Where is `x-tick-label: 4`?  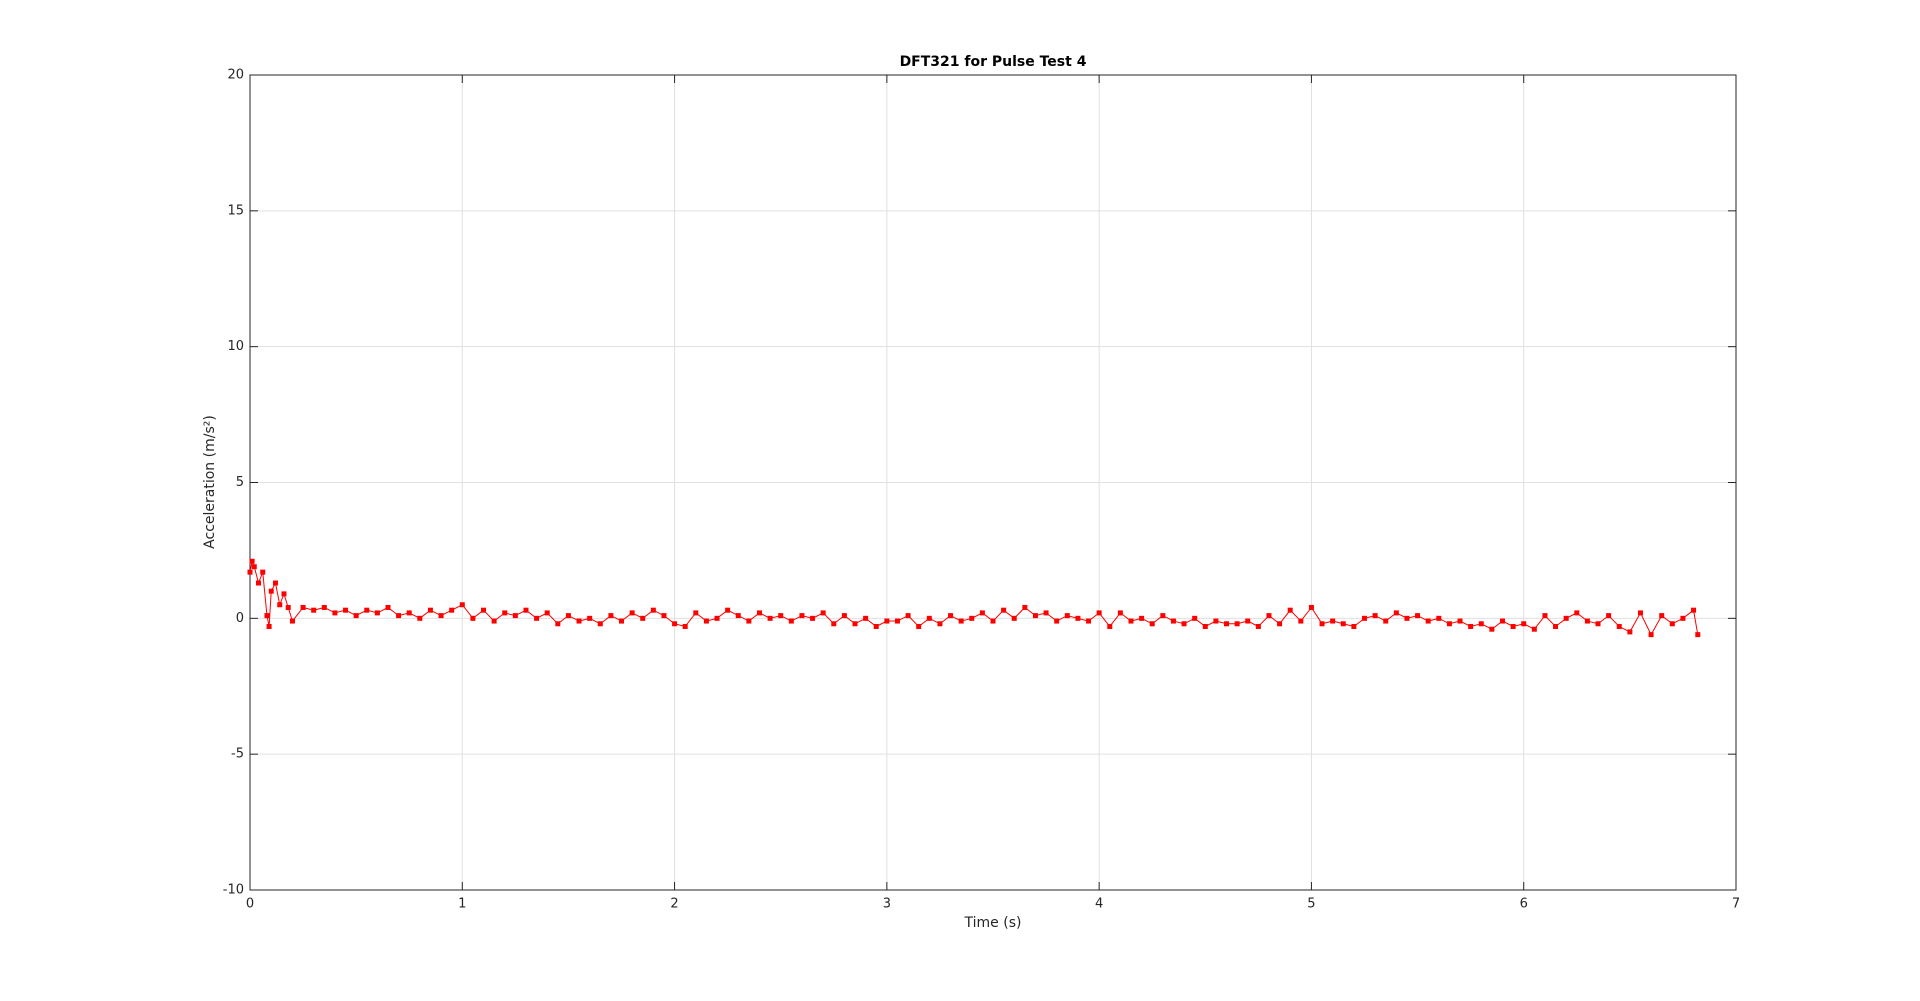 x-tick-label: 4 is located at coordinates (1099, 904).